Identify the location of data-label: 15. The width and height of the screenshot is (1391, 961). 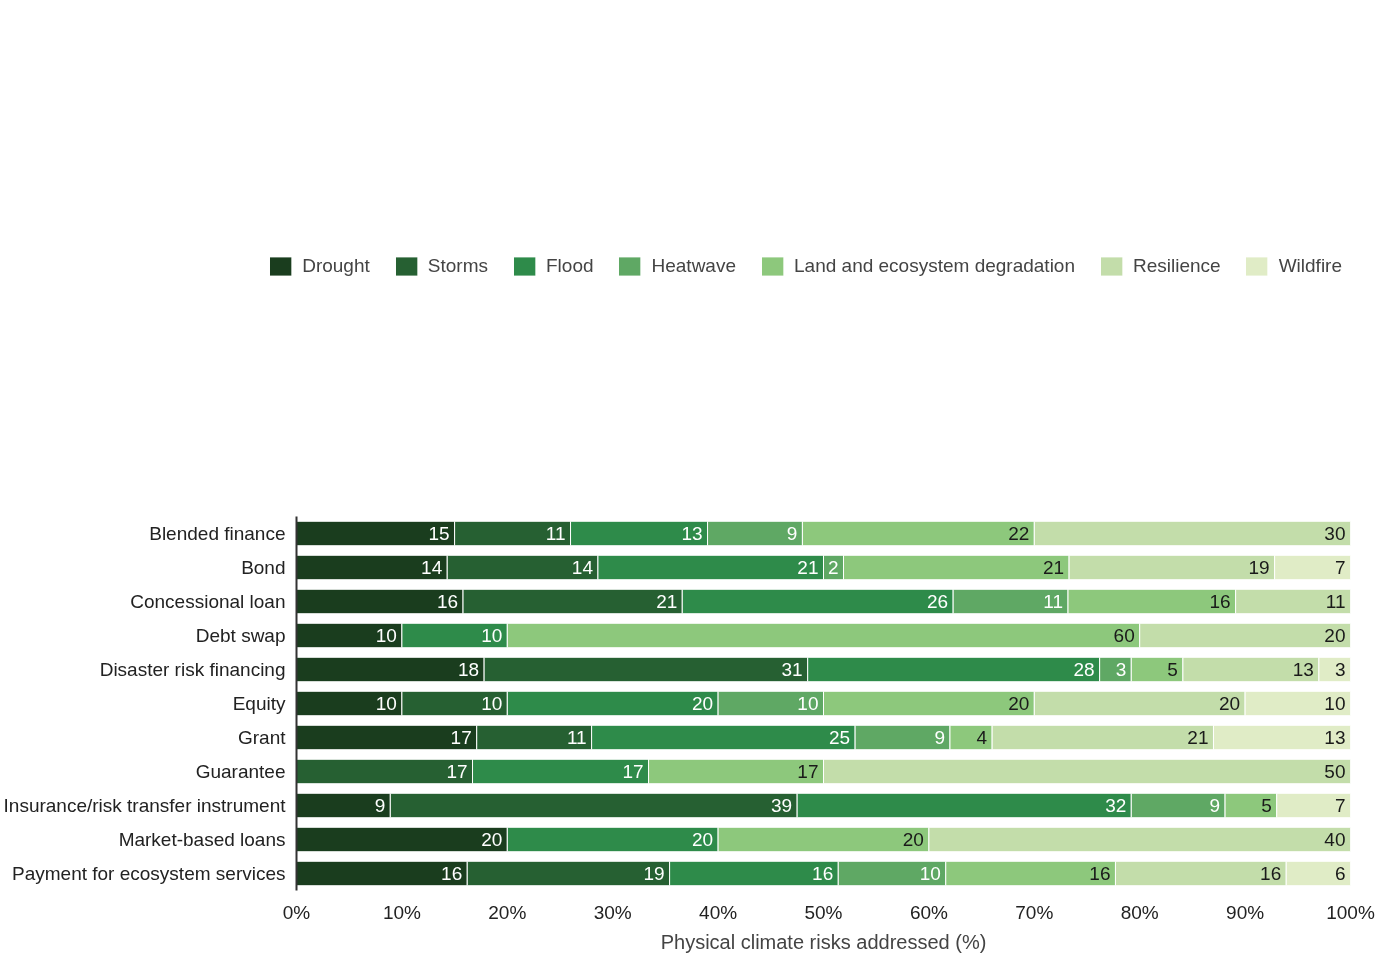
(439, 533).